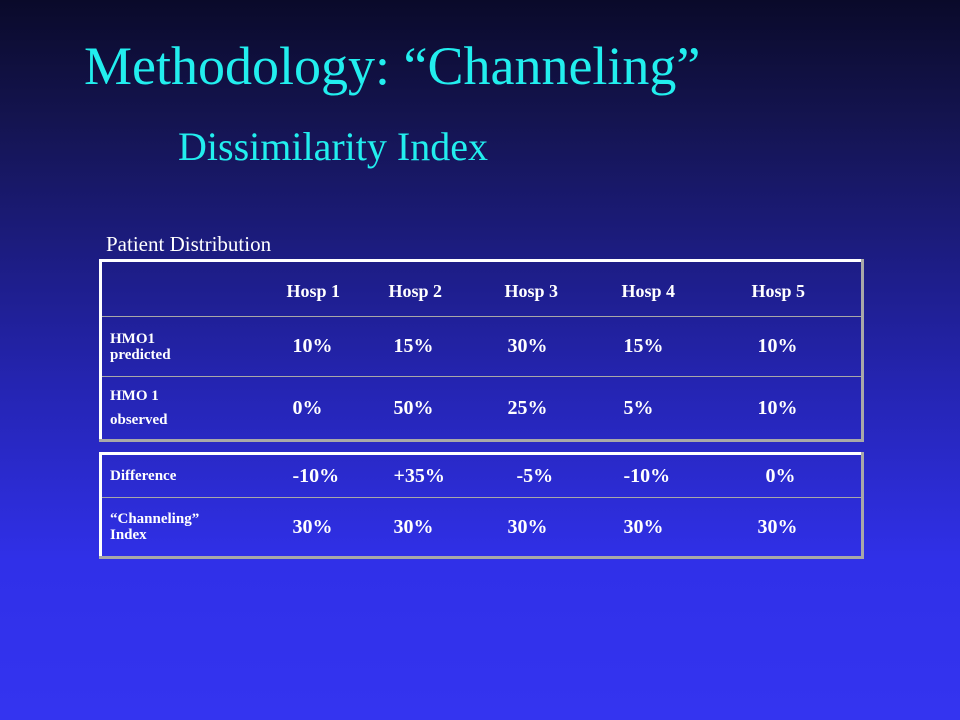 This screenshot has width=960, height=720. I want to click on table-row: HMO1 predicted 10% 15% 30% 15% 10%, so click(481, 346).